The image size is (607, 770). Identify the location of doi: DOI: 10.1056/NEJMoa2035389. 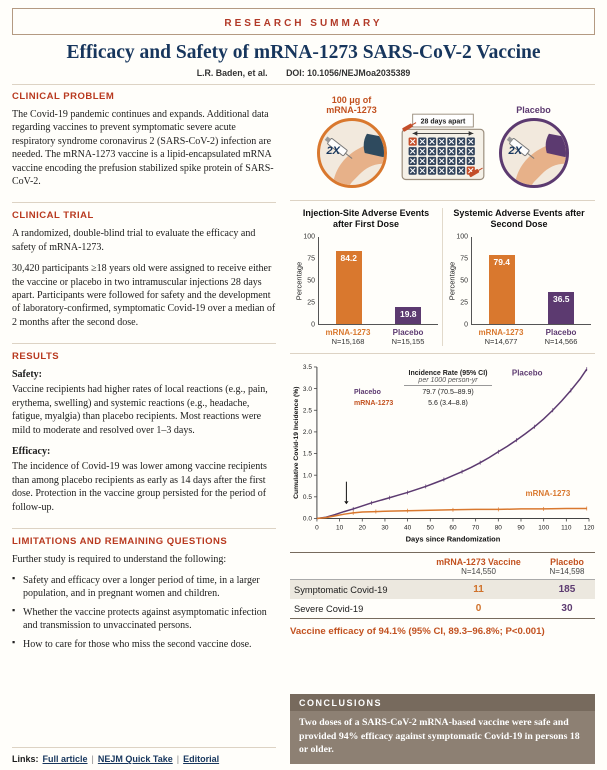
(348, 73).